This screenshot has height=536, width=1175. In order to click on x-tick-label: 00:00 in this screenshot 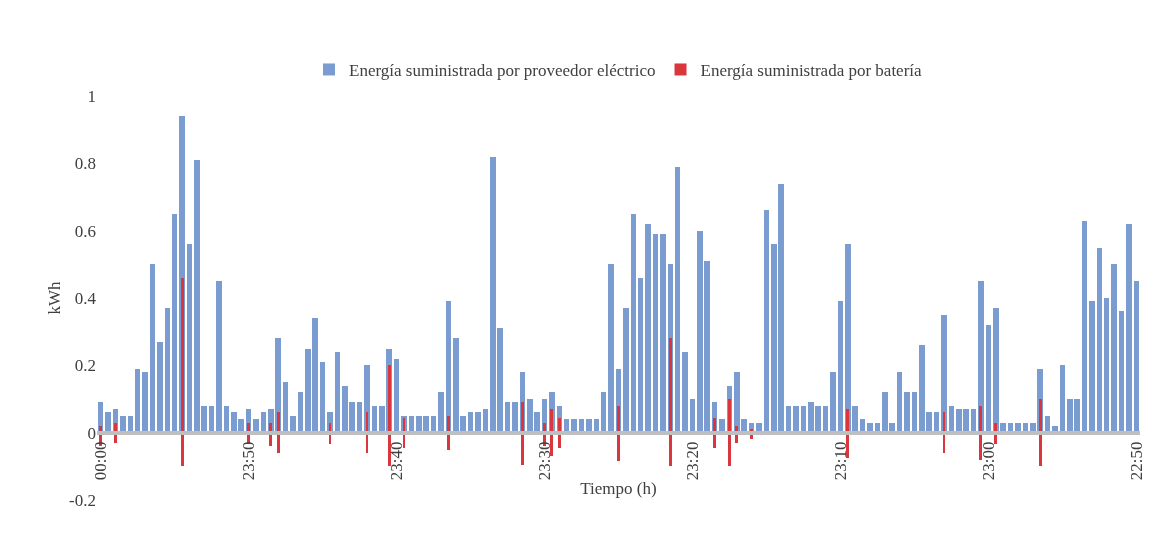, I will do `click(101, 461)`.